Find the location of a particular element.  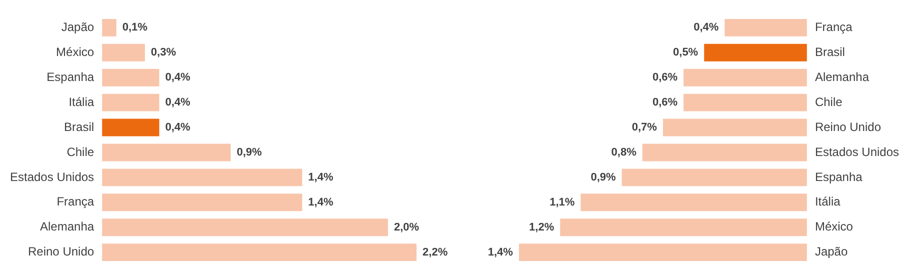

data-label: 2,2% is located at coordinates (435, 252).